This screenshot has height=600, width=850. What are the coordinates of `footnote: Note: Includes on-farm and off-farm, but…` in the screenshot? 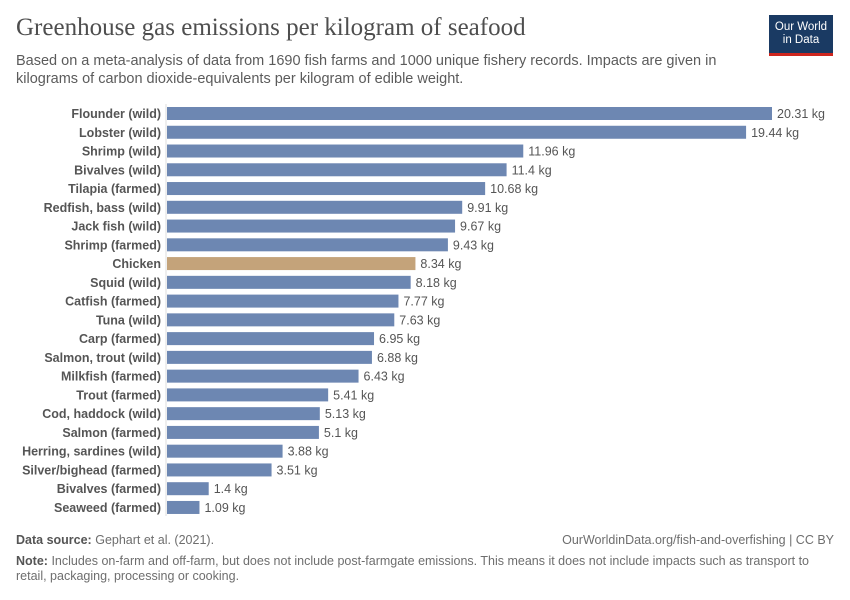 It's located at (421, 569).